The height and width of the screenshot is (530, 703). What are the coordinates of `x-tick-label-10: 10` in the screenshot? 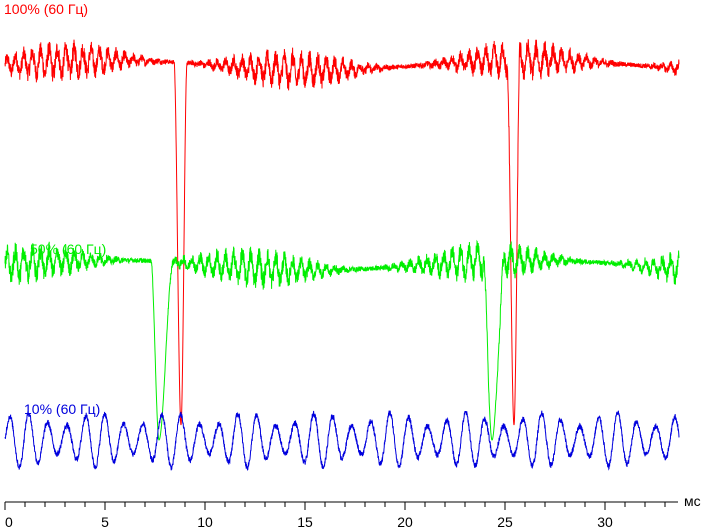 It's located at (205, 522).